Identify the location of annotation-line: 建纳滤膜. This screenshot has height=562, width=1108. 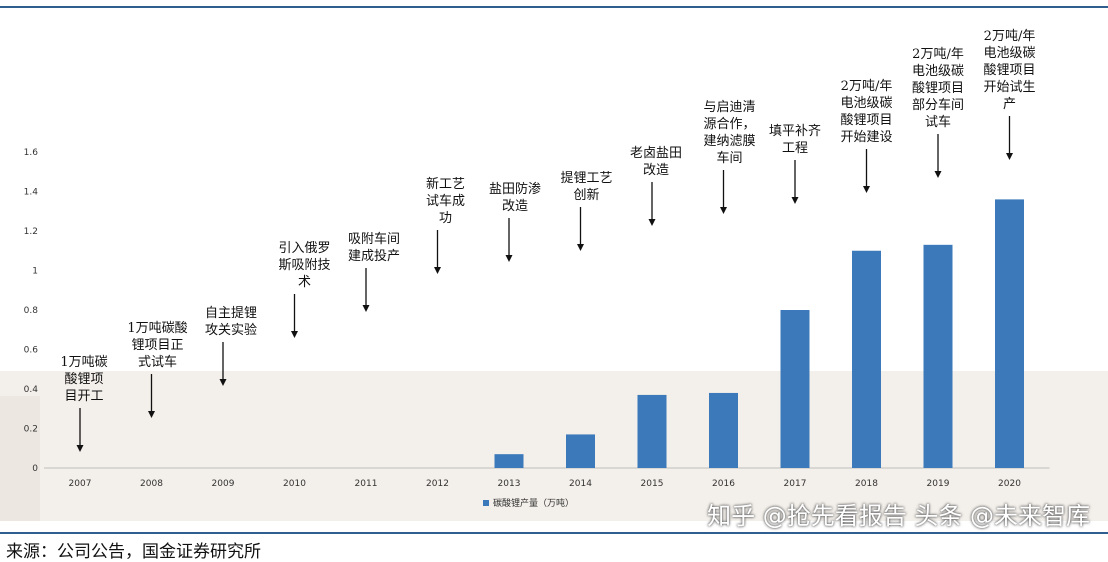
(729, 141).